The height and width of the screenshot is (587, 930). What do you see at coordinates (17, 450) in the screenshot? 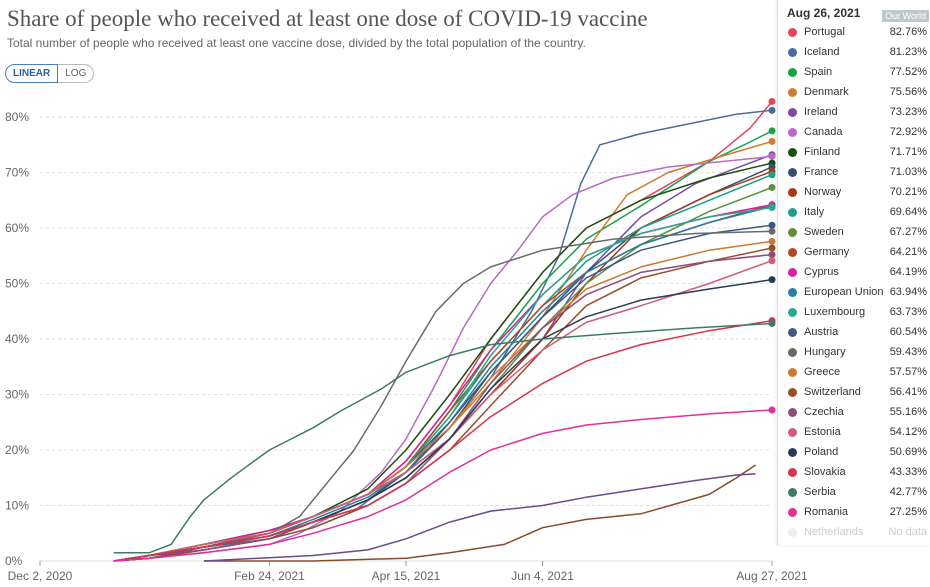
I see `y-tick-label: 20%` at bounding box center [17, 450].